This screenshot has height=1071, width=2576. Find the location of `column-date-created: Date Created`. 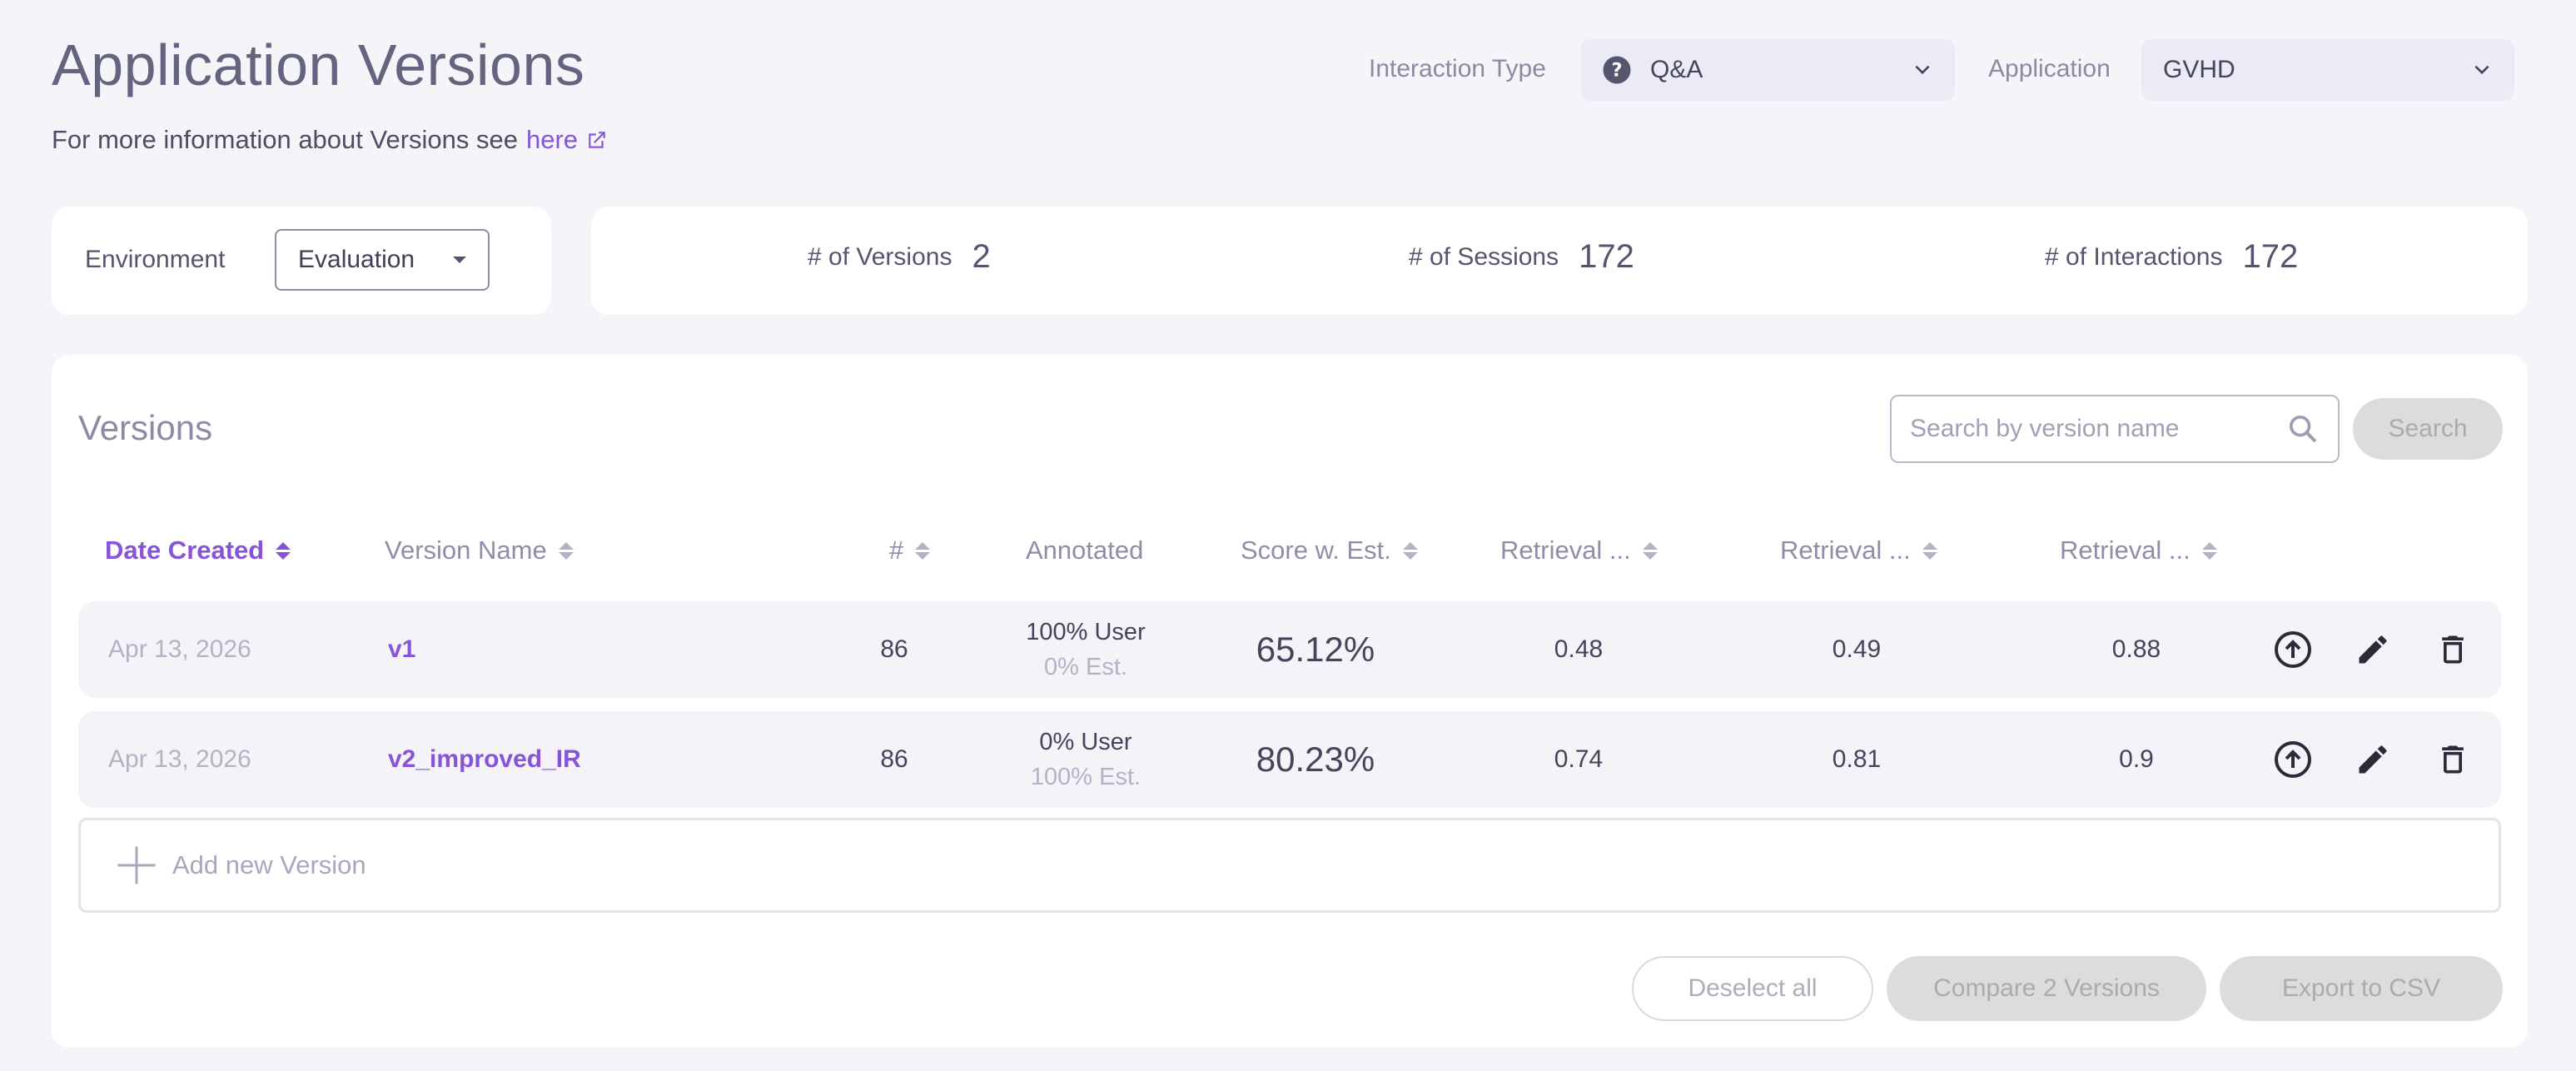

column-date-created: Date Created is located at coordinates (198, 550).